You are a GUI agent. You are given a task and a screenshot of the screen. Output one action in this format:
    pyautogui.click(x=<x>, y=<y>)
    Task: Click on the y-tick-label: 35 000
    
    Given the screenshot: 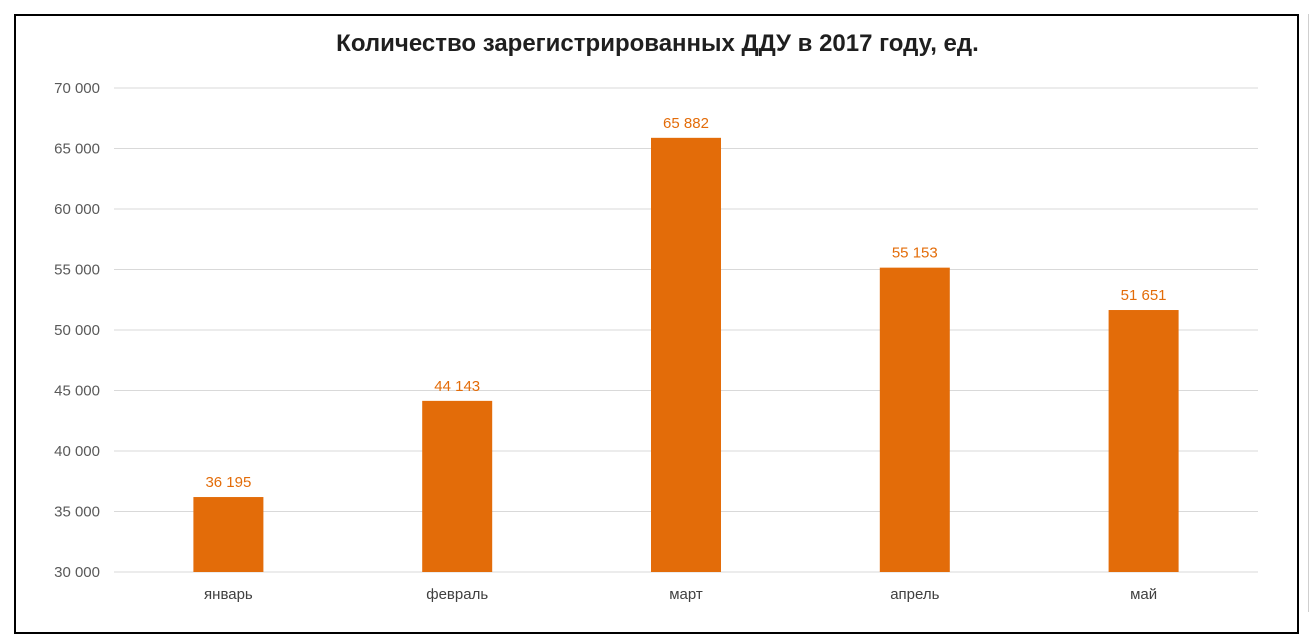 What is the action you would take?
    pyautogui.click(x=77, y=512)
    